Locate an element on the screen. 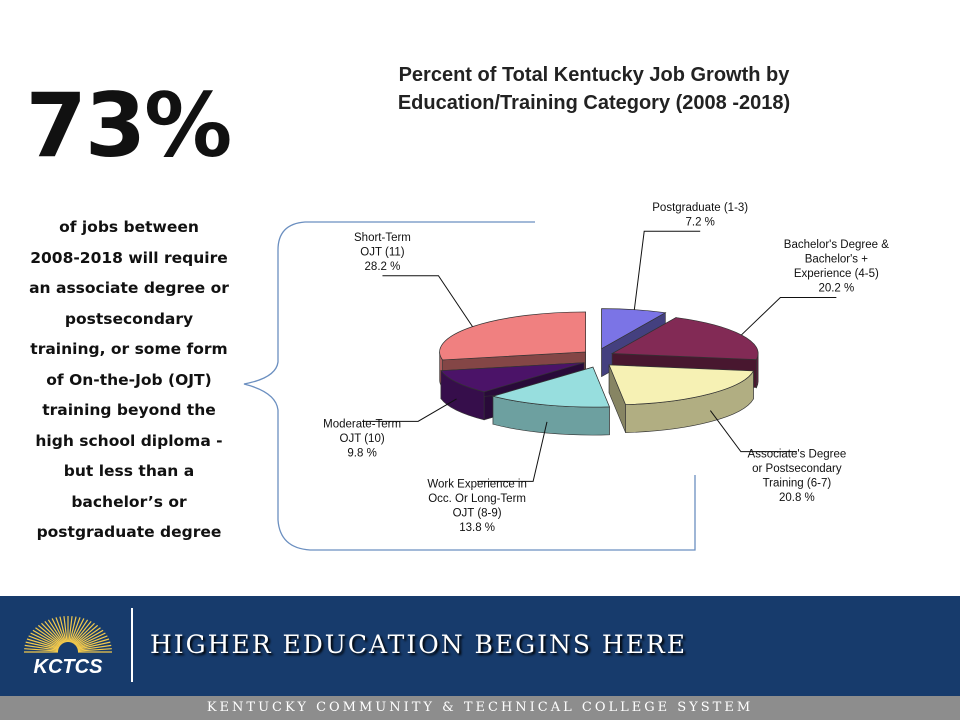 This screenshot has width=960, height=720. slice-category-label: Bachelor's Degree & is located at coordinates (836, 245).